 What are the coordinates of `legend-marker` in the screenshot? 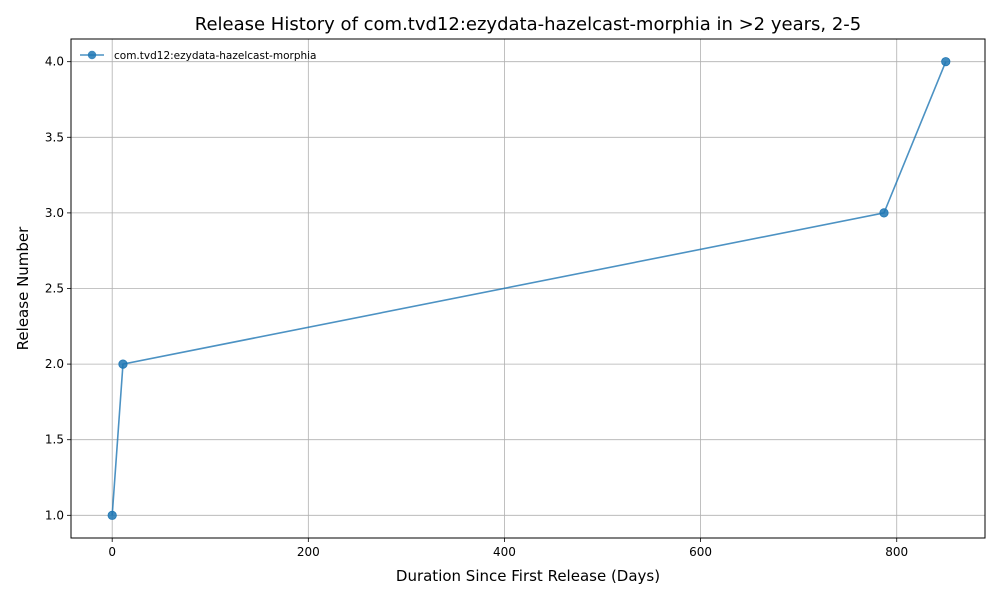 It's located at (92, 55).